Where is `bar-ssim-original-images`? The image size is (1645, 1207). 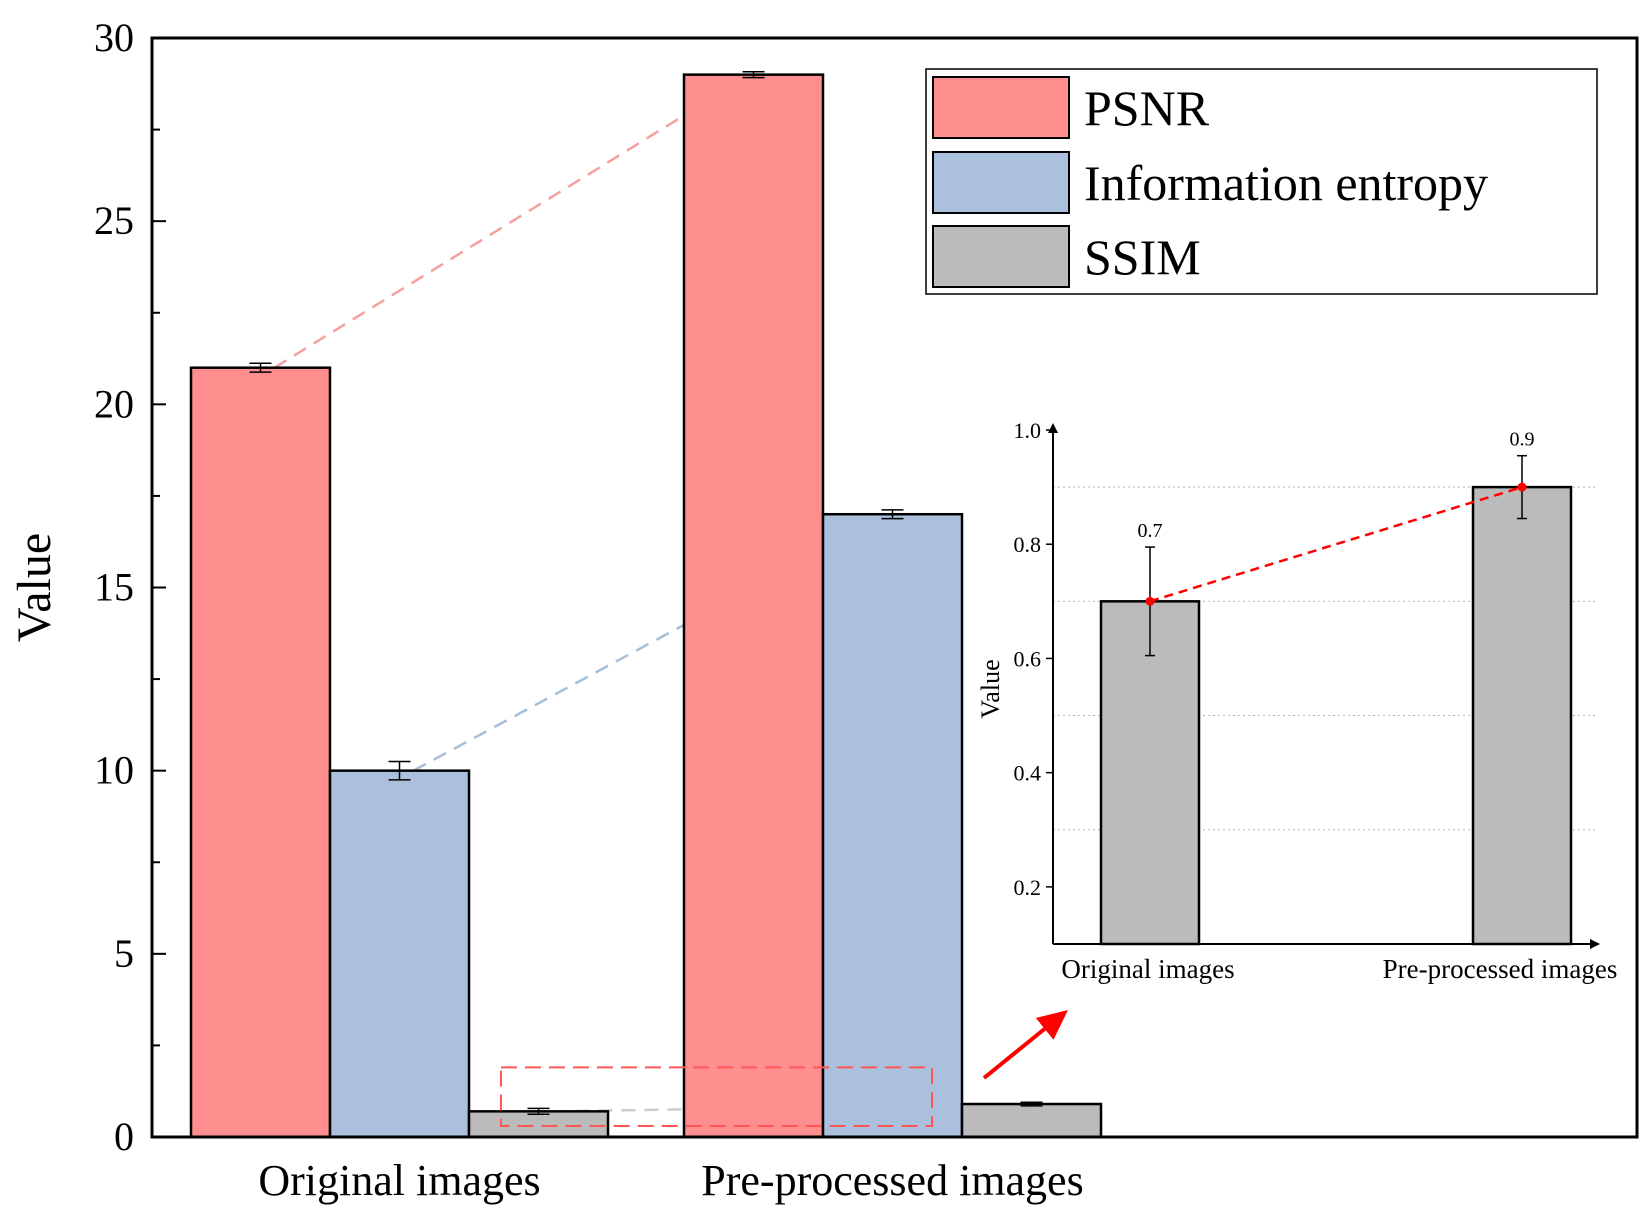
bar-ssim-original-images is located at coordinates (538, 1124).